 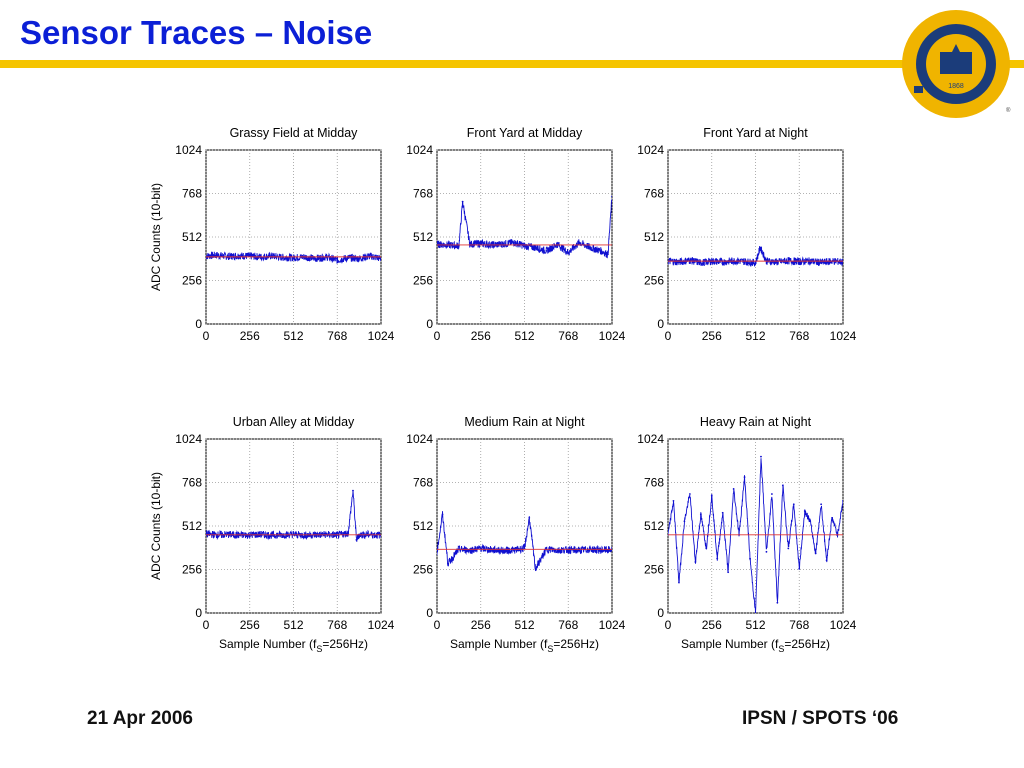 What do you see at coordinates (156, 237) in the screenshot?
I see `y-axis-label: ADC Counts (10-bit)` at bounding box center [156, 237].